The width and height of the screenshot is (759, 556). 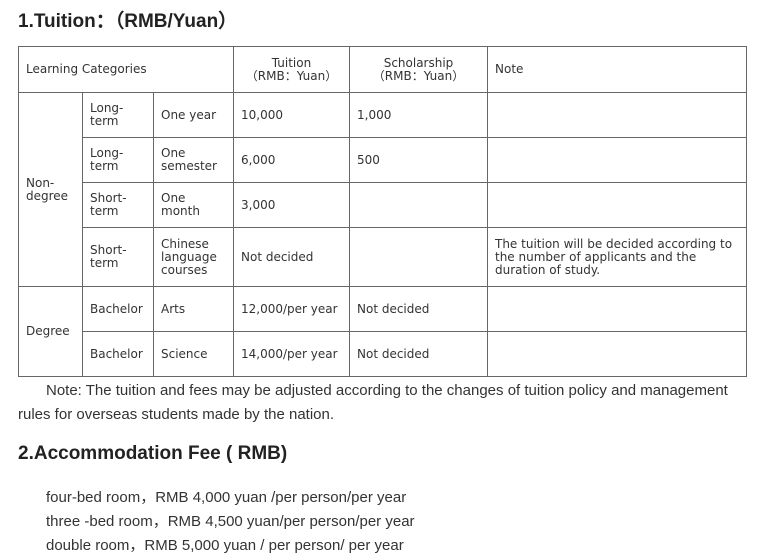 What do you see at coordinates (418, 75) in the screenshot?
I see `header-scholarship-unit: （RMB：Yuan）` at bounding box center [418, 75].